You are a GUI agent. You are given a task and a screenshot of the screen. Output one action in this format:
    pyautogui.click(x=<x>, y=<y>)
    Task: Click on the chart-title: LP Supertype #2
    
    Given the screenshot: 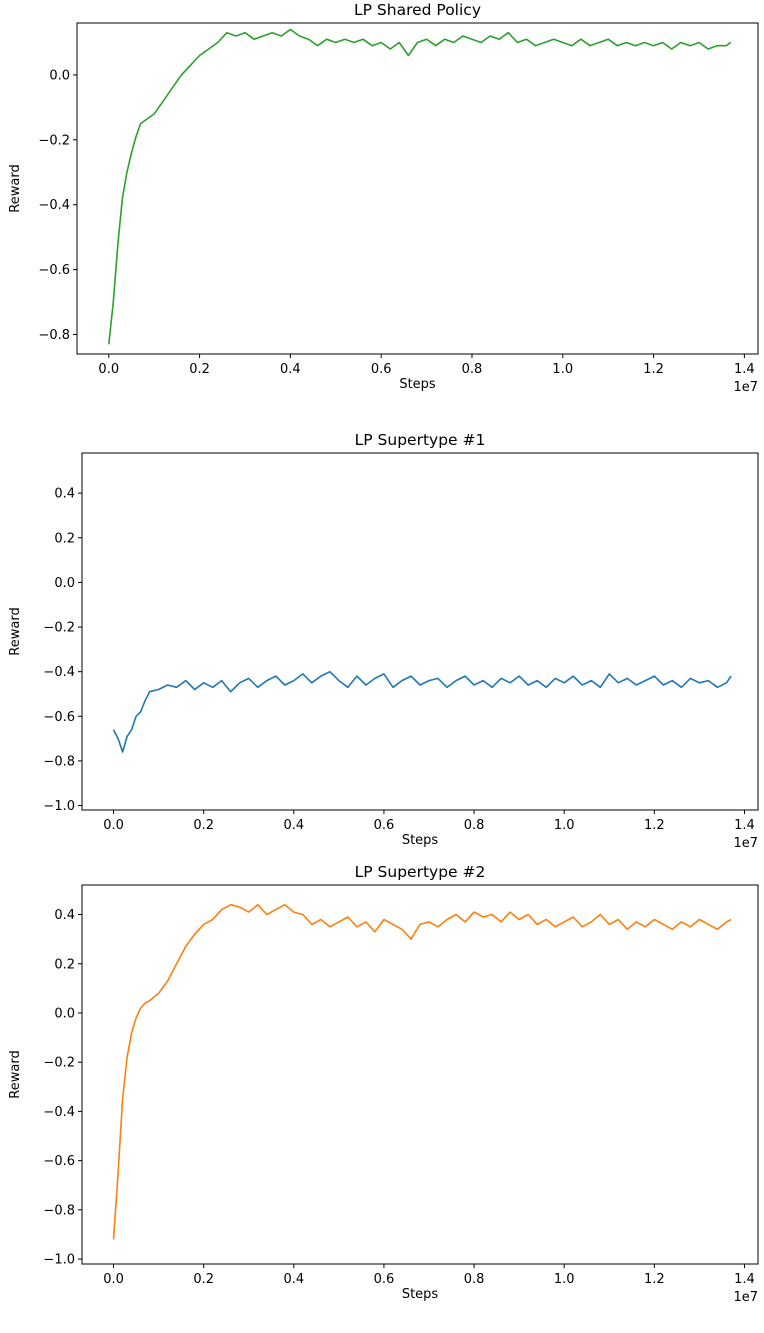 What is the action you would take?
    pyautogui.click(x=420, y=872)
    